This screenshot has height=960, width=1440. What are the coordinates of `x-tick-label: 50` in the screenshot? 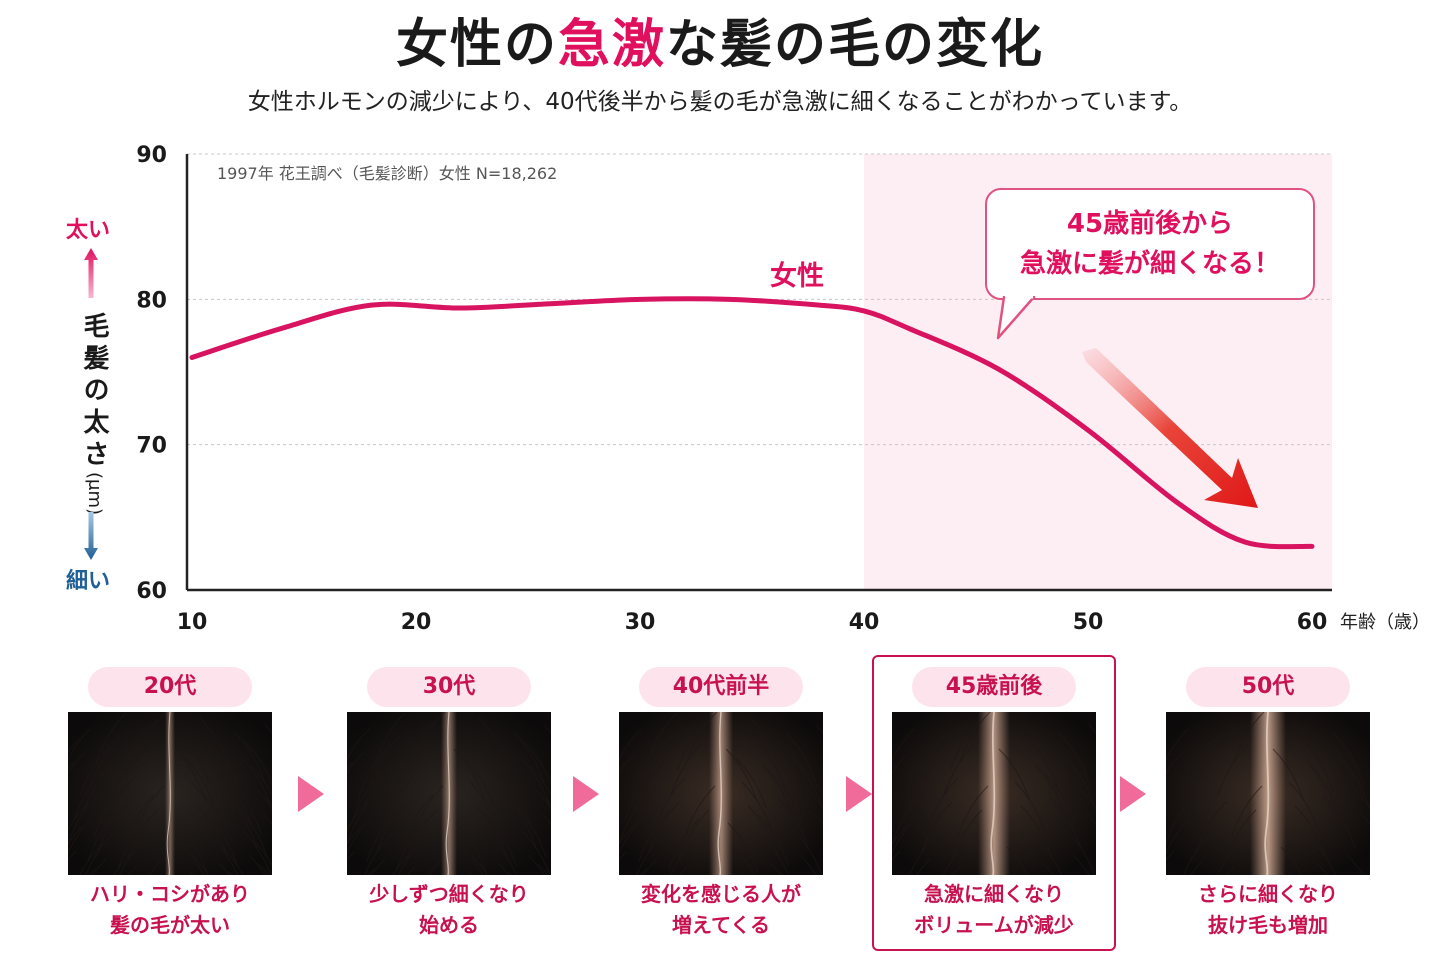 It's located at (1088, 622).